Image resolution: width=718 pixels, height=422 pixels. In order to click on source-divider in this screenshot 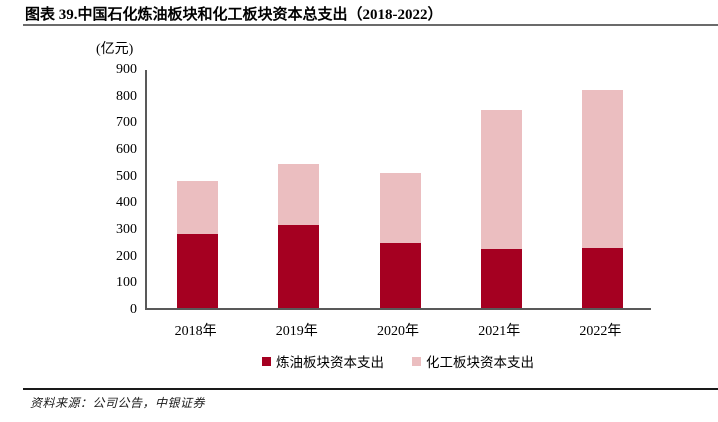, I will do `click(370, 389)`.